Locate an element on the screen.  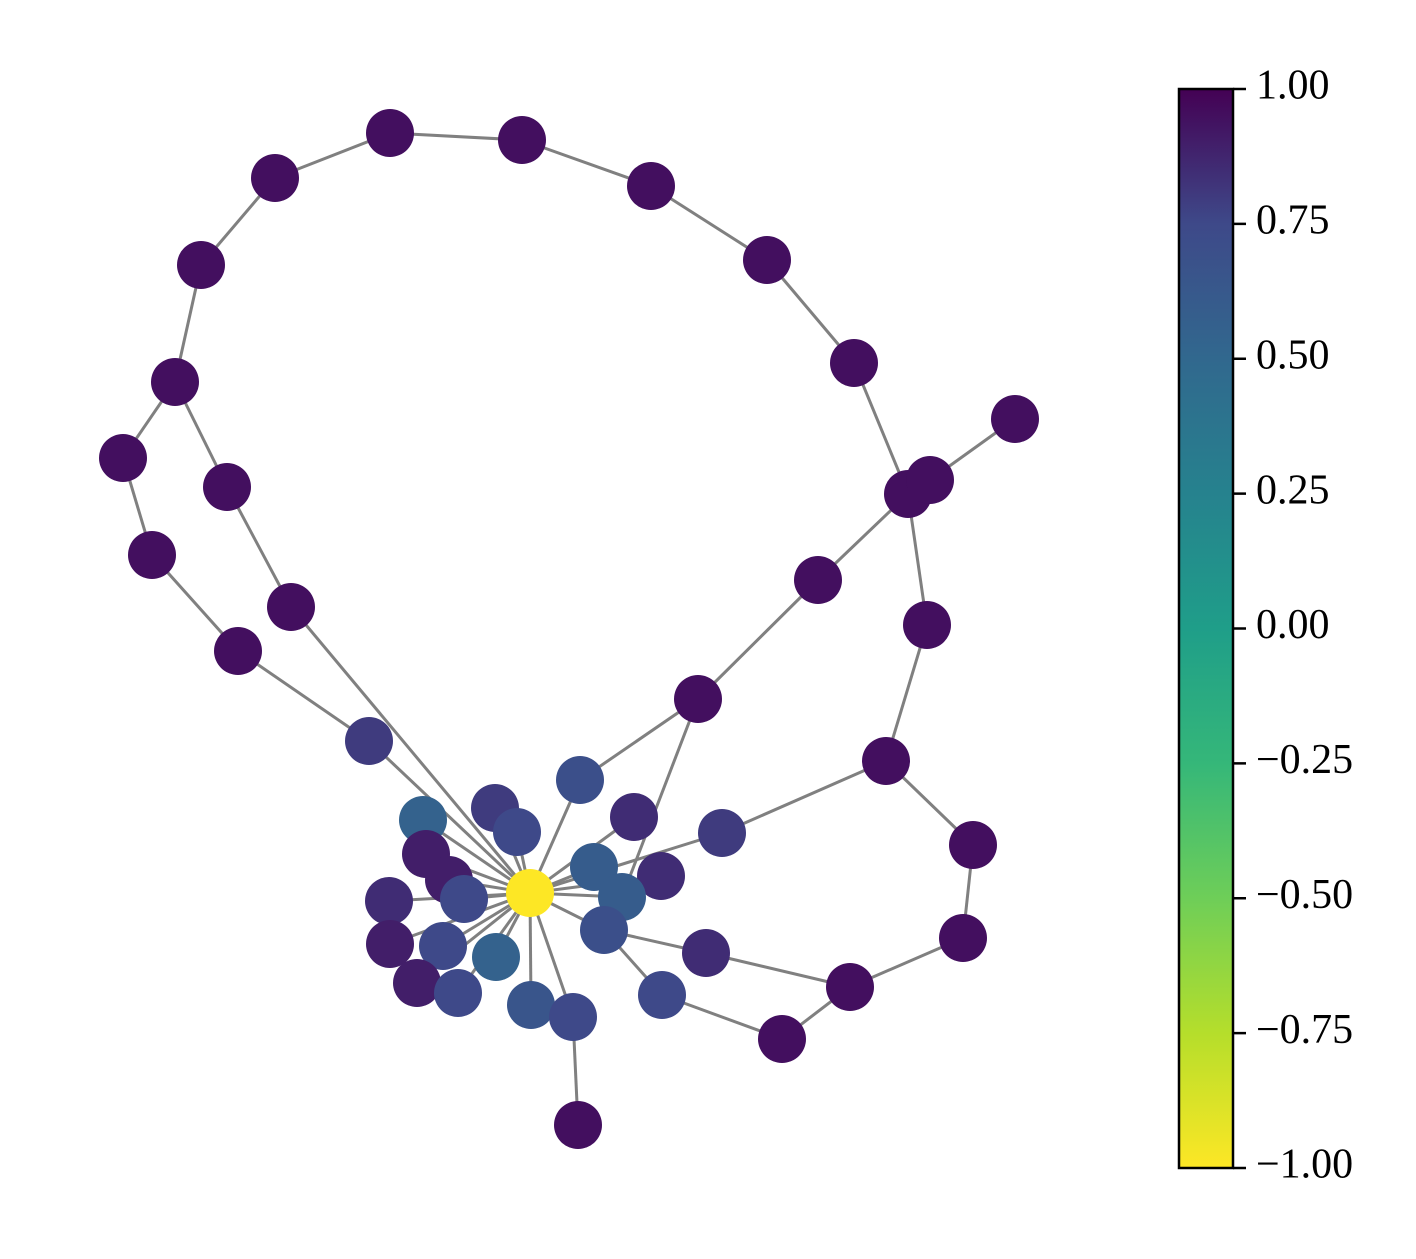
tick-label: 0.00 is located at coordinates (1293, 625).